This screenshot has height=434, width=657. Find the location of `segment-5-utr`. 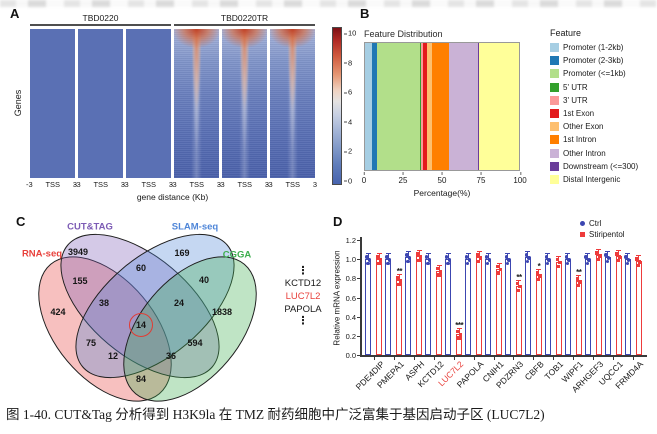

segment-5-utr is located at coordinates (421, 106).